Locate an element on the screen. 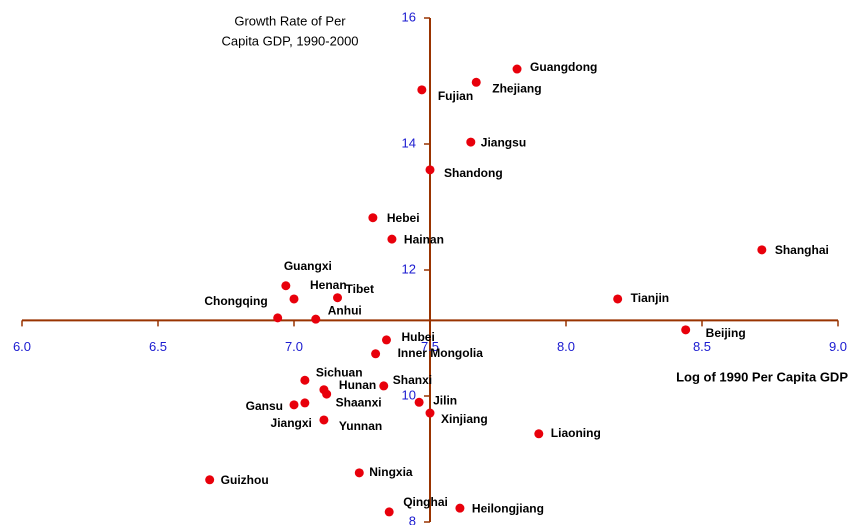 The image size is (852, 525). point-label: Heilongjiang is located at coordinates (508, 508).